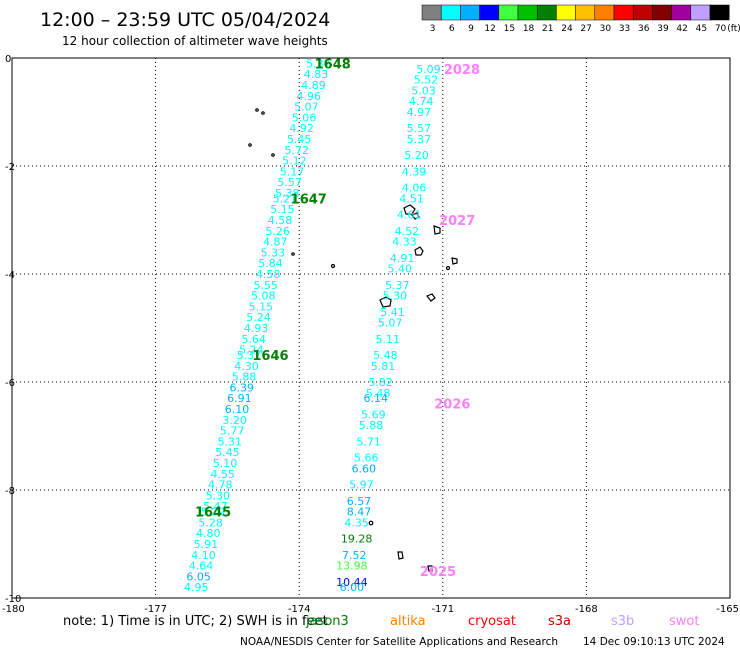  Describe the element at coordinates (227, 452) in the screenshot. I see `wave-height-value: 5.45` at that location.